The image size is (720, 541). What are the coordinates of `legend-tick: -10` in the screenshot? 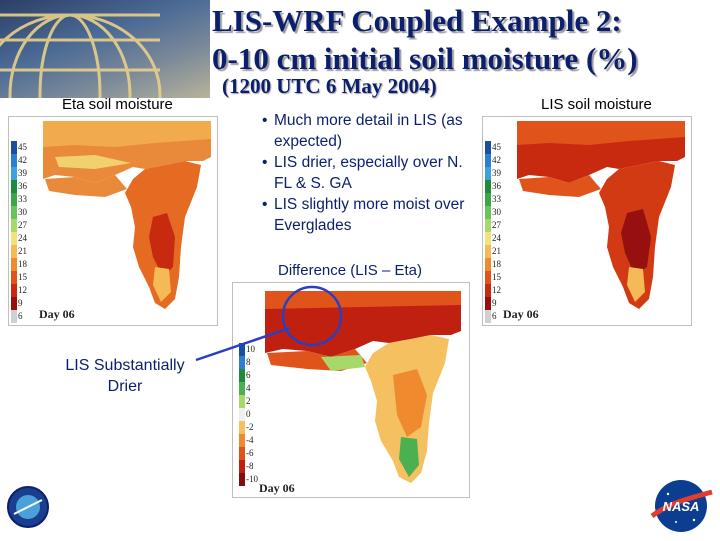 It's located at (252, 479).